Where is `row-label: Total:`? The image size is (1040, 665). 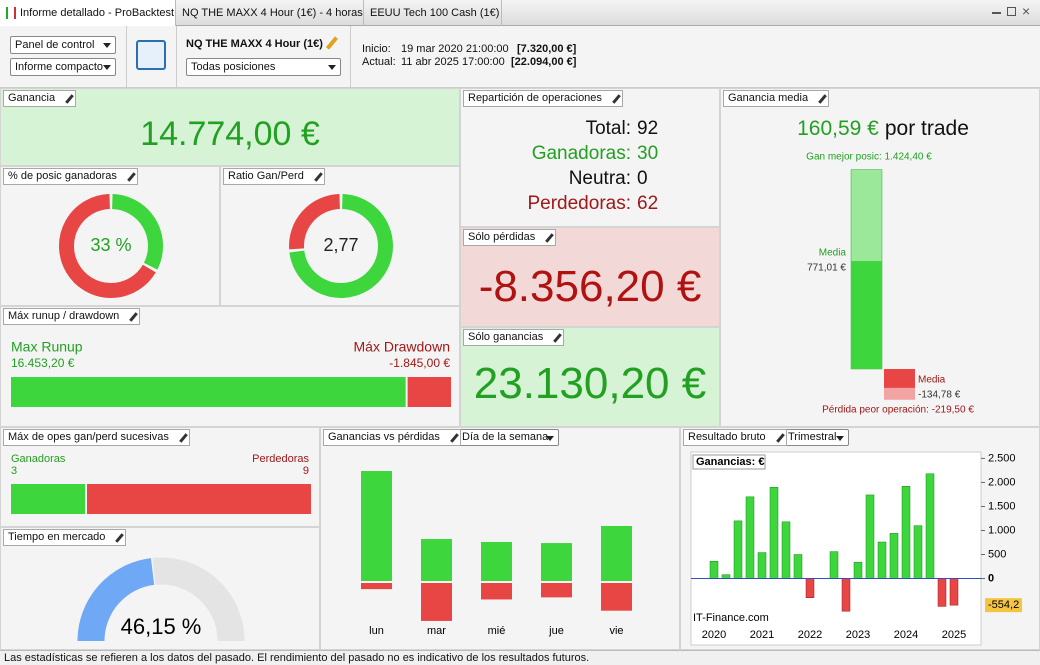 row-label: Total: is located at coordinates (608, 128).